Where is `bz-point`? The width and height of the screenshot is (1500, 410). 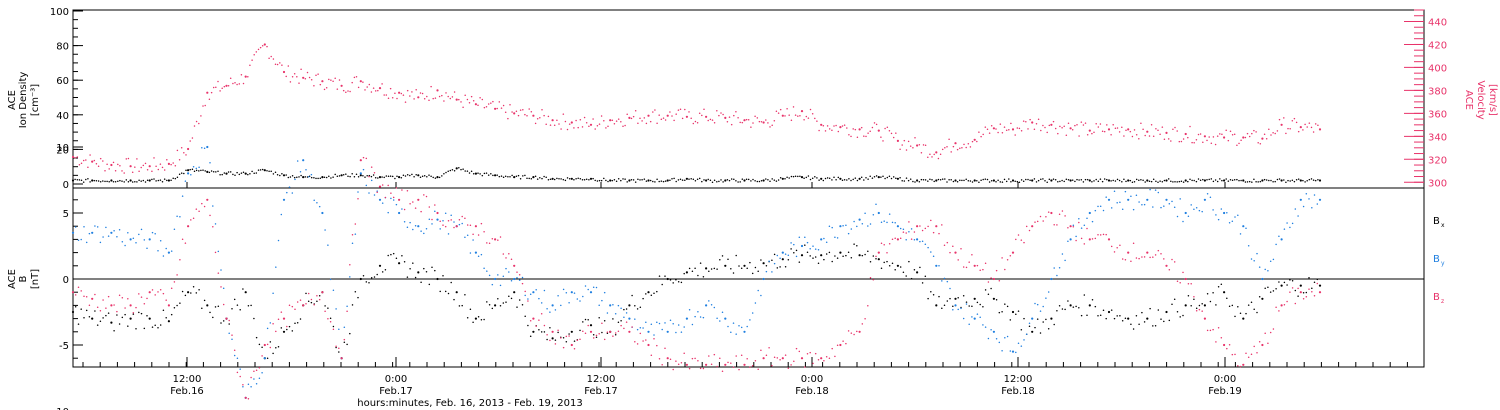
bz-point is located at coordinates (149, 292).